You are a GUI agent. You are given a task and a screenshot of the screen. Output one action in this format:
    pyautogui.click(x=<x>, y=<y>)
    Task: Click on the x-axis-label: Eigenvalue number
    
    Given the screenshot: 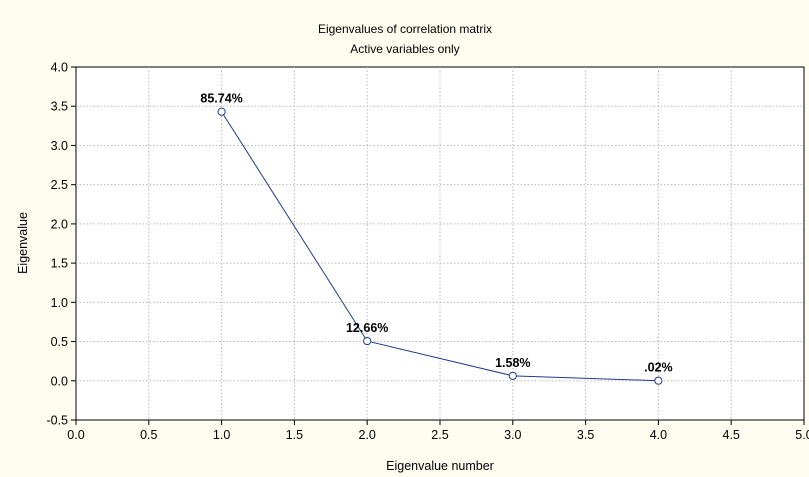 What is the action you would take?
    pyautogui.click(x=440, y=466)
    